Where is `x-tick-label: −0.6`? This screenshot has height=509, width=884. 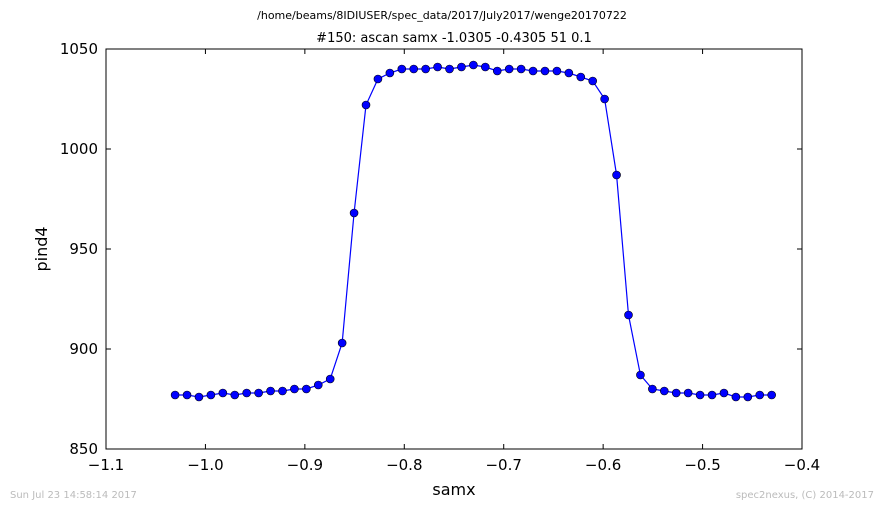
x-tick-label: −0.6 is located at coordinates (603, 465).